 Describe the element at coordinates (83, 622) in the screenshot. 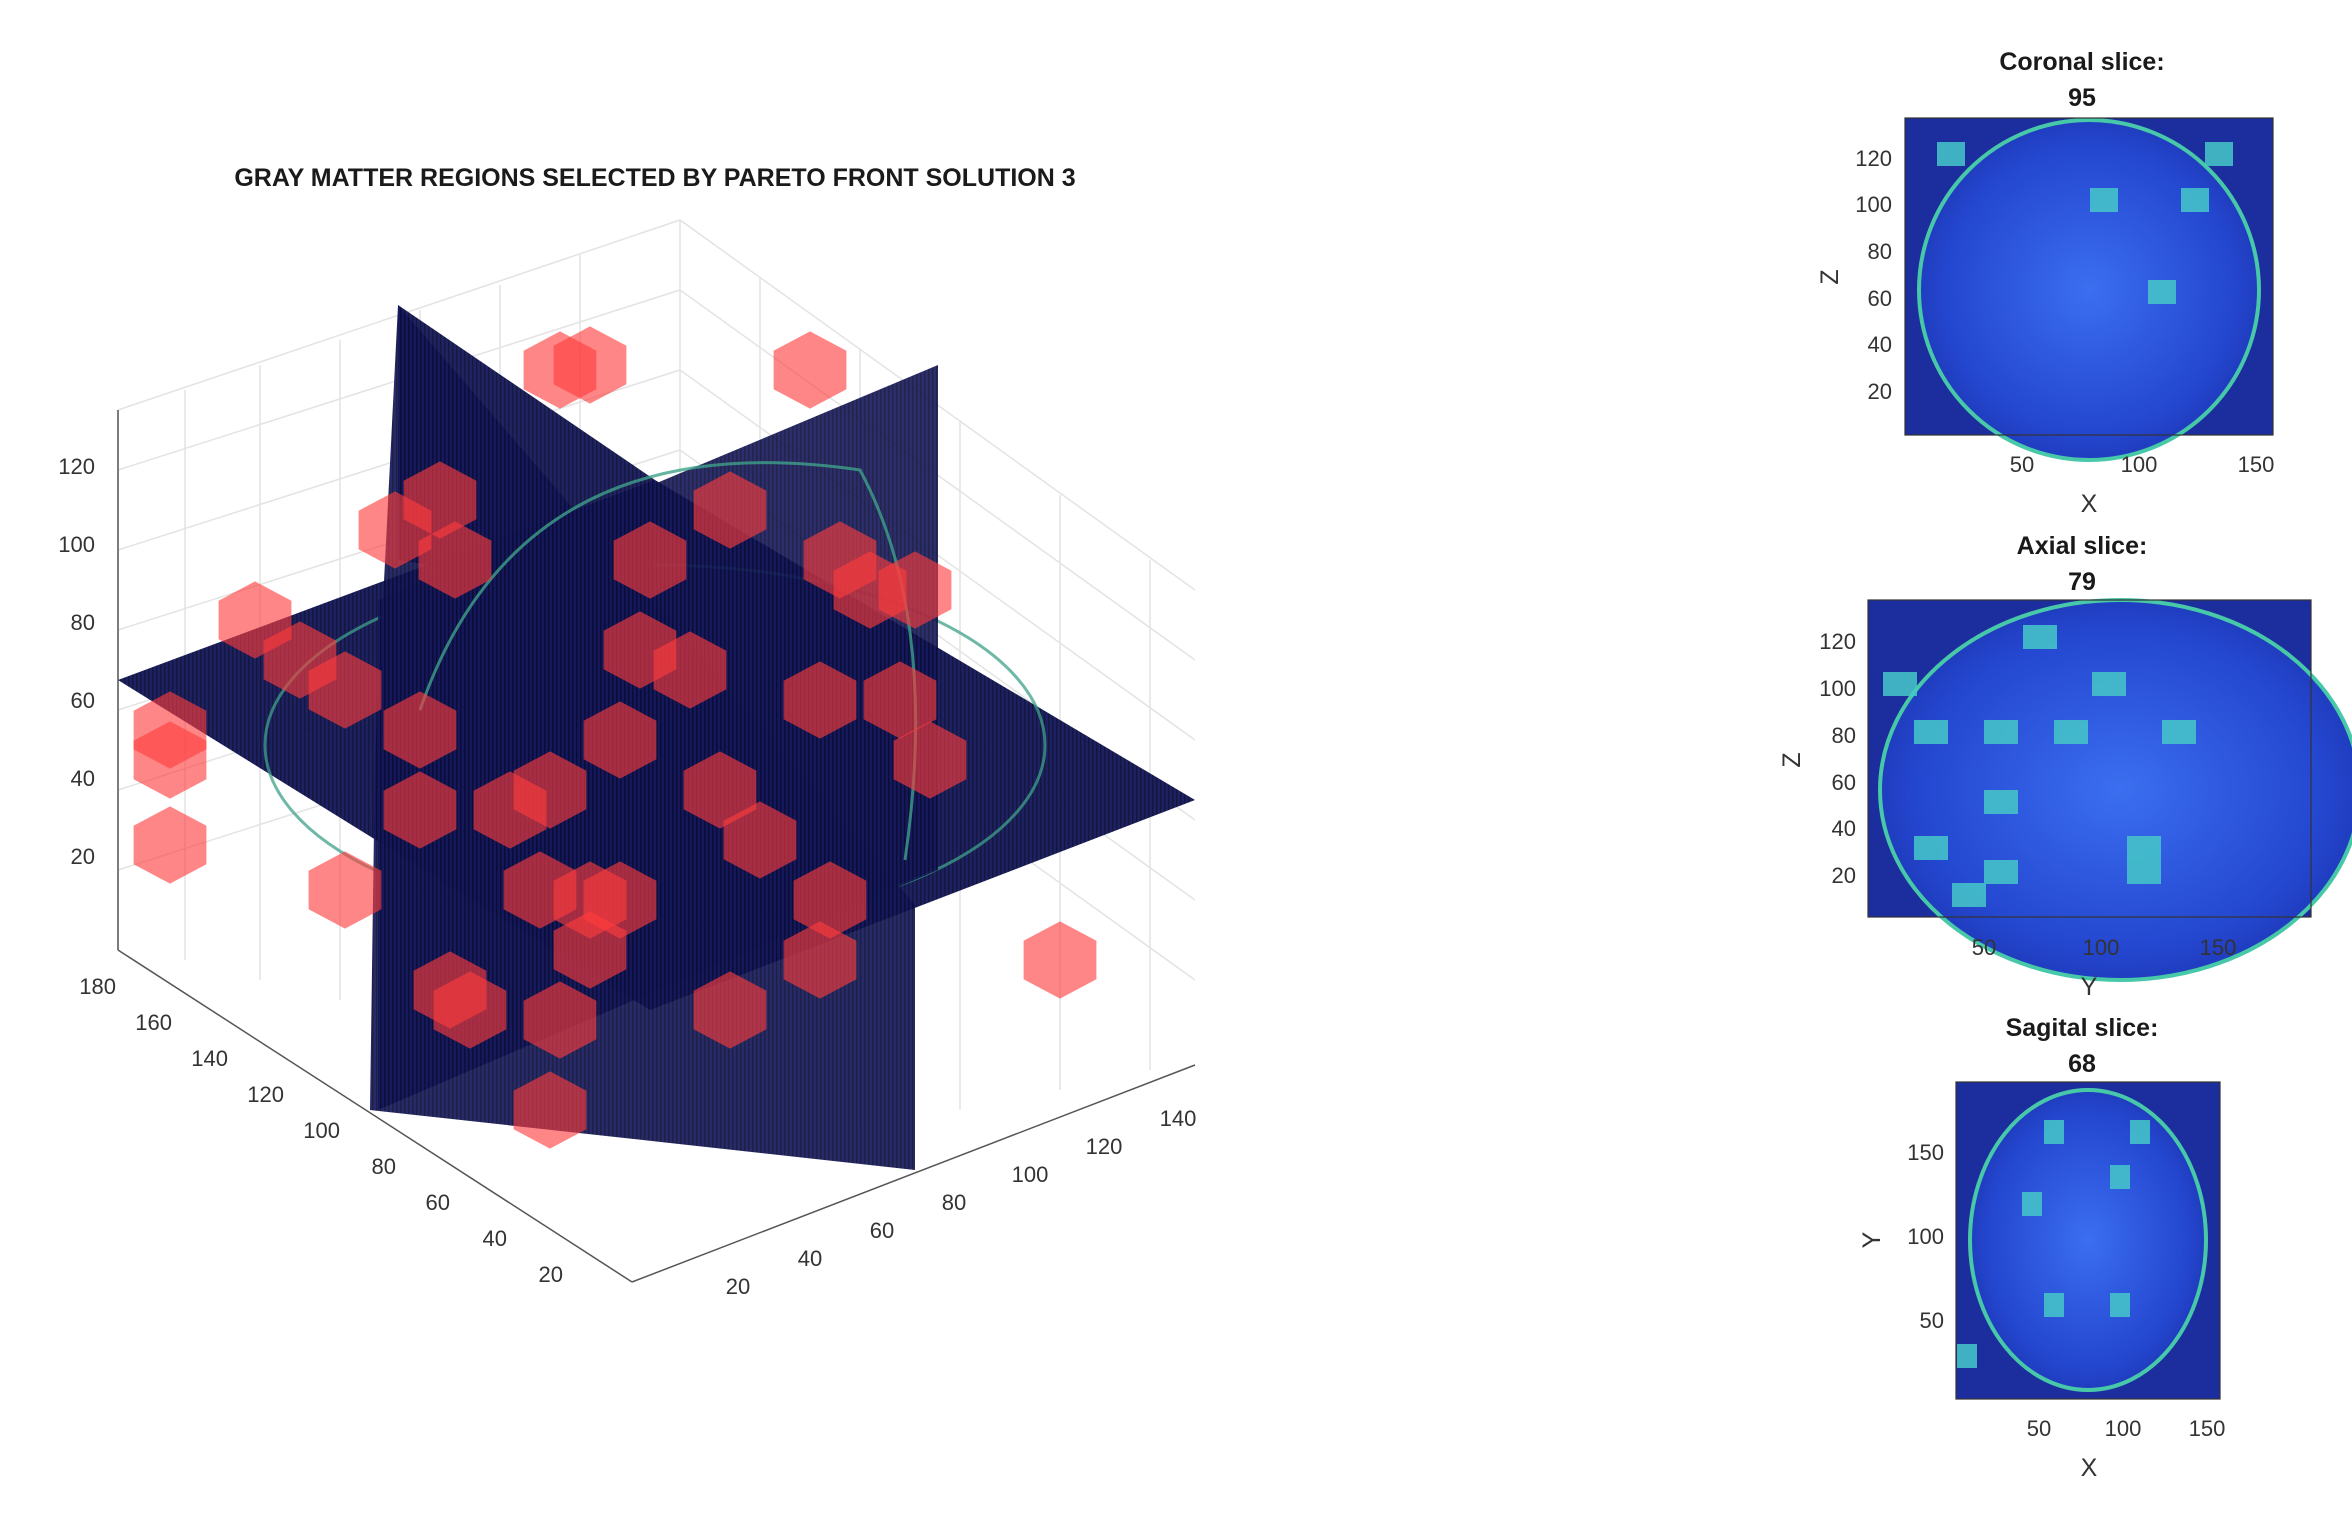

I see `z-tick-label: 80` at that location.